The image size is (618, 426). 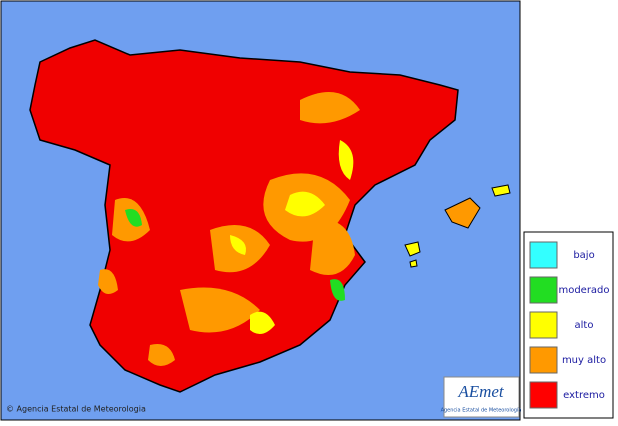 What do you see at coordinates (584, 360) in the screenshot?
I see `legend-label: muy alto` at bounding box center [584, 360].